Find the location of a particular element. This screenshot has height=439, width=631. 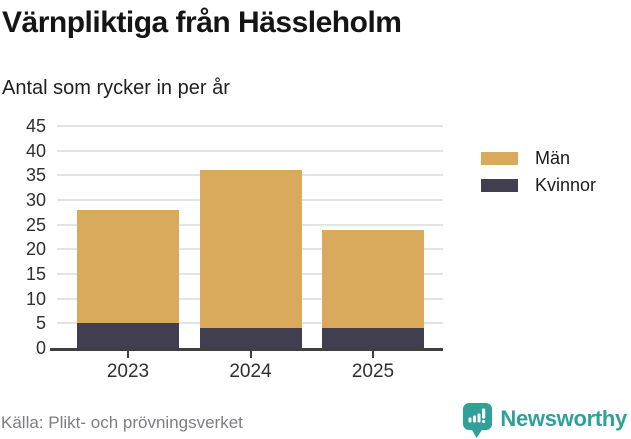

y-axis-label: 25 is located at coordinates (35, 224).